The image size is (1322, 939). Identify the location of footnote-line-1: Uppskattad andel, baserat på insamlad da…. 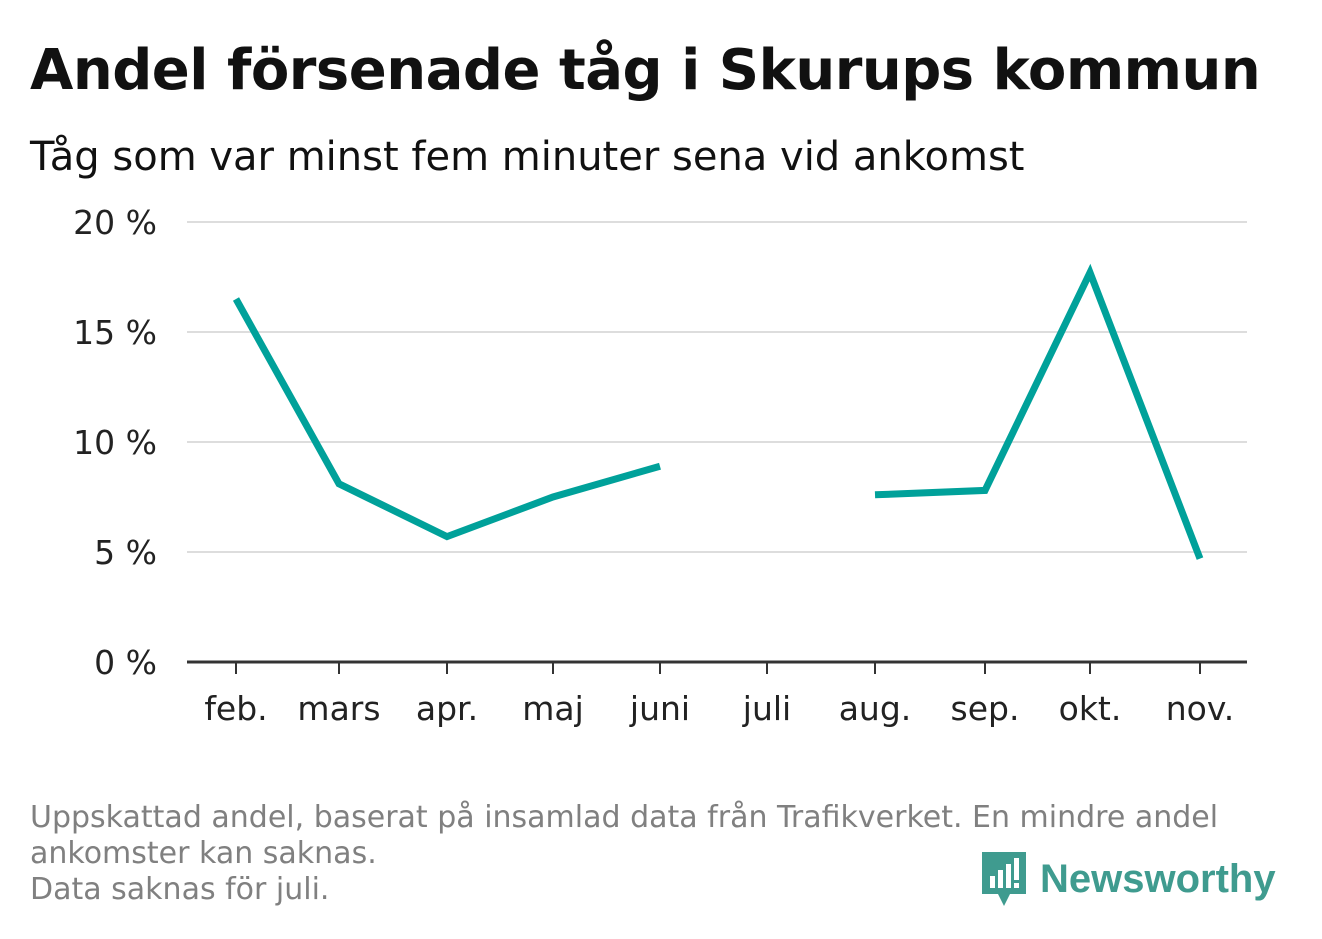
(624, 817).